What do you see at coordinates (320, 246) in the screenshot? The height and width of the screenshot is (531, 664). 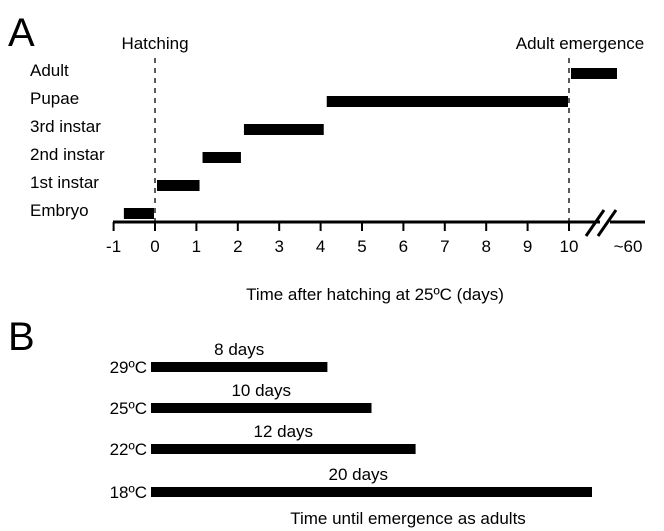 I see `x-tick-label: 4` at bounding box center [320, 246].